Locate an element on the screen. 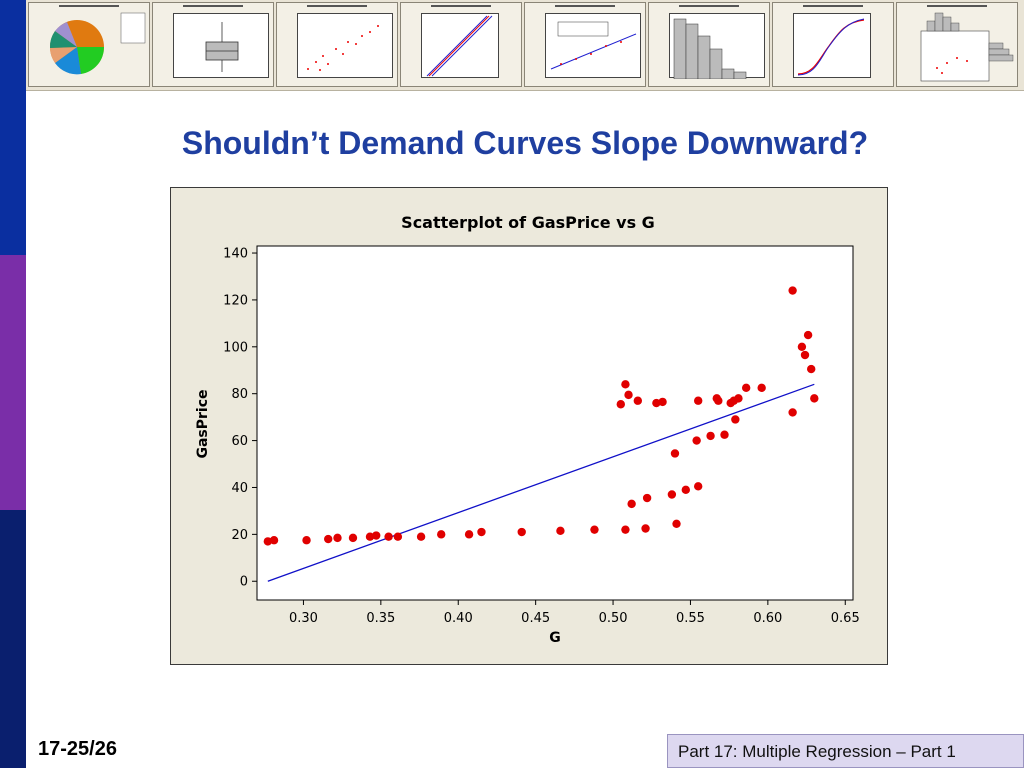 This screenshot has width=1024, height=768. thumbnail-strip is located at coordinates (525, 45).